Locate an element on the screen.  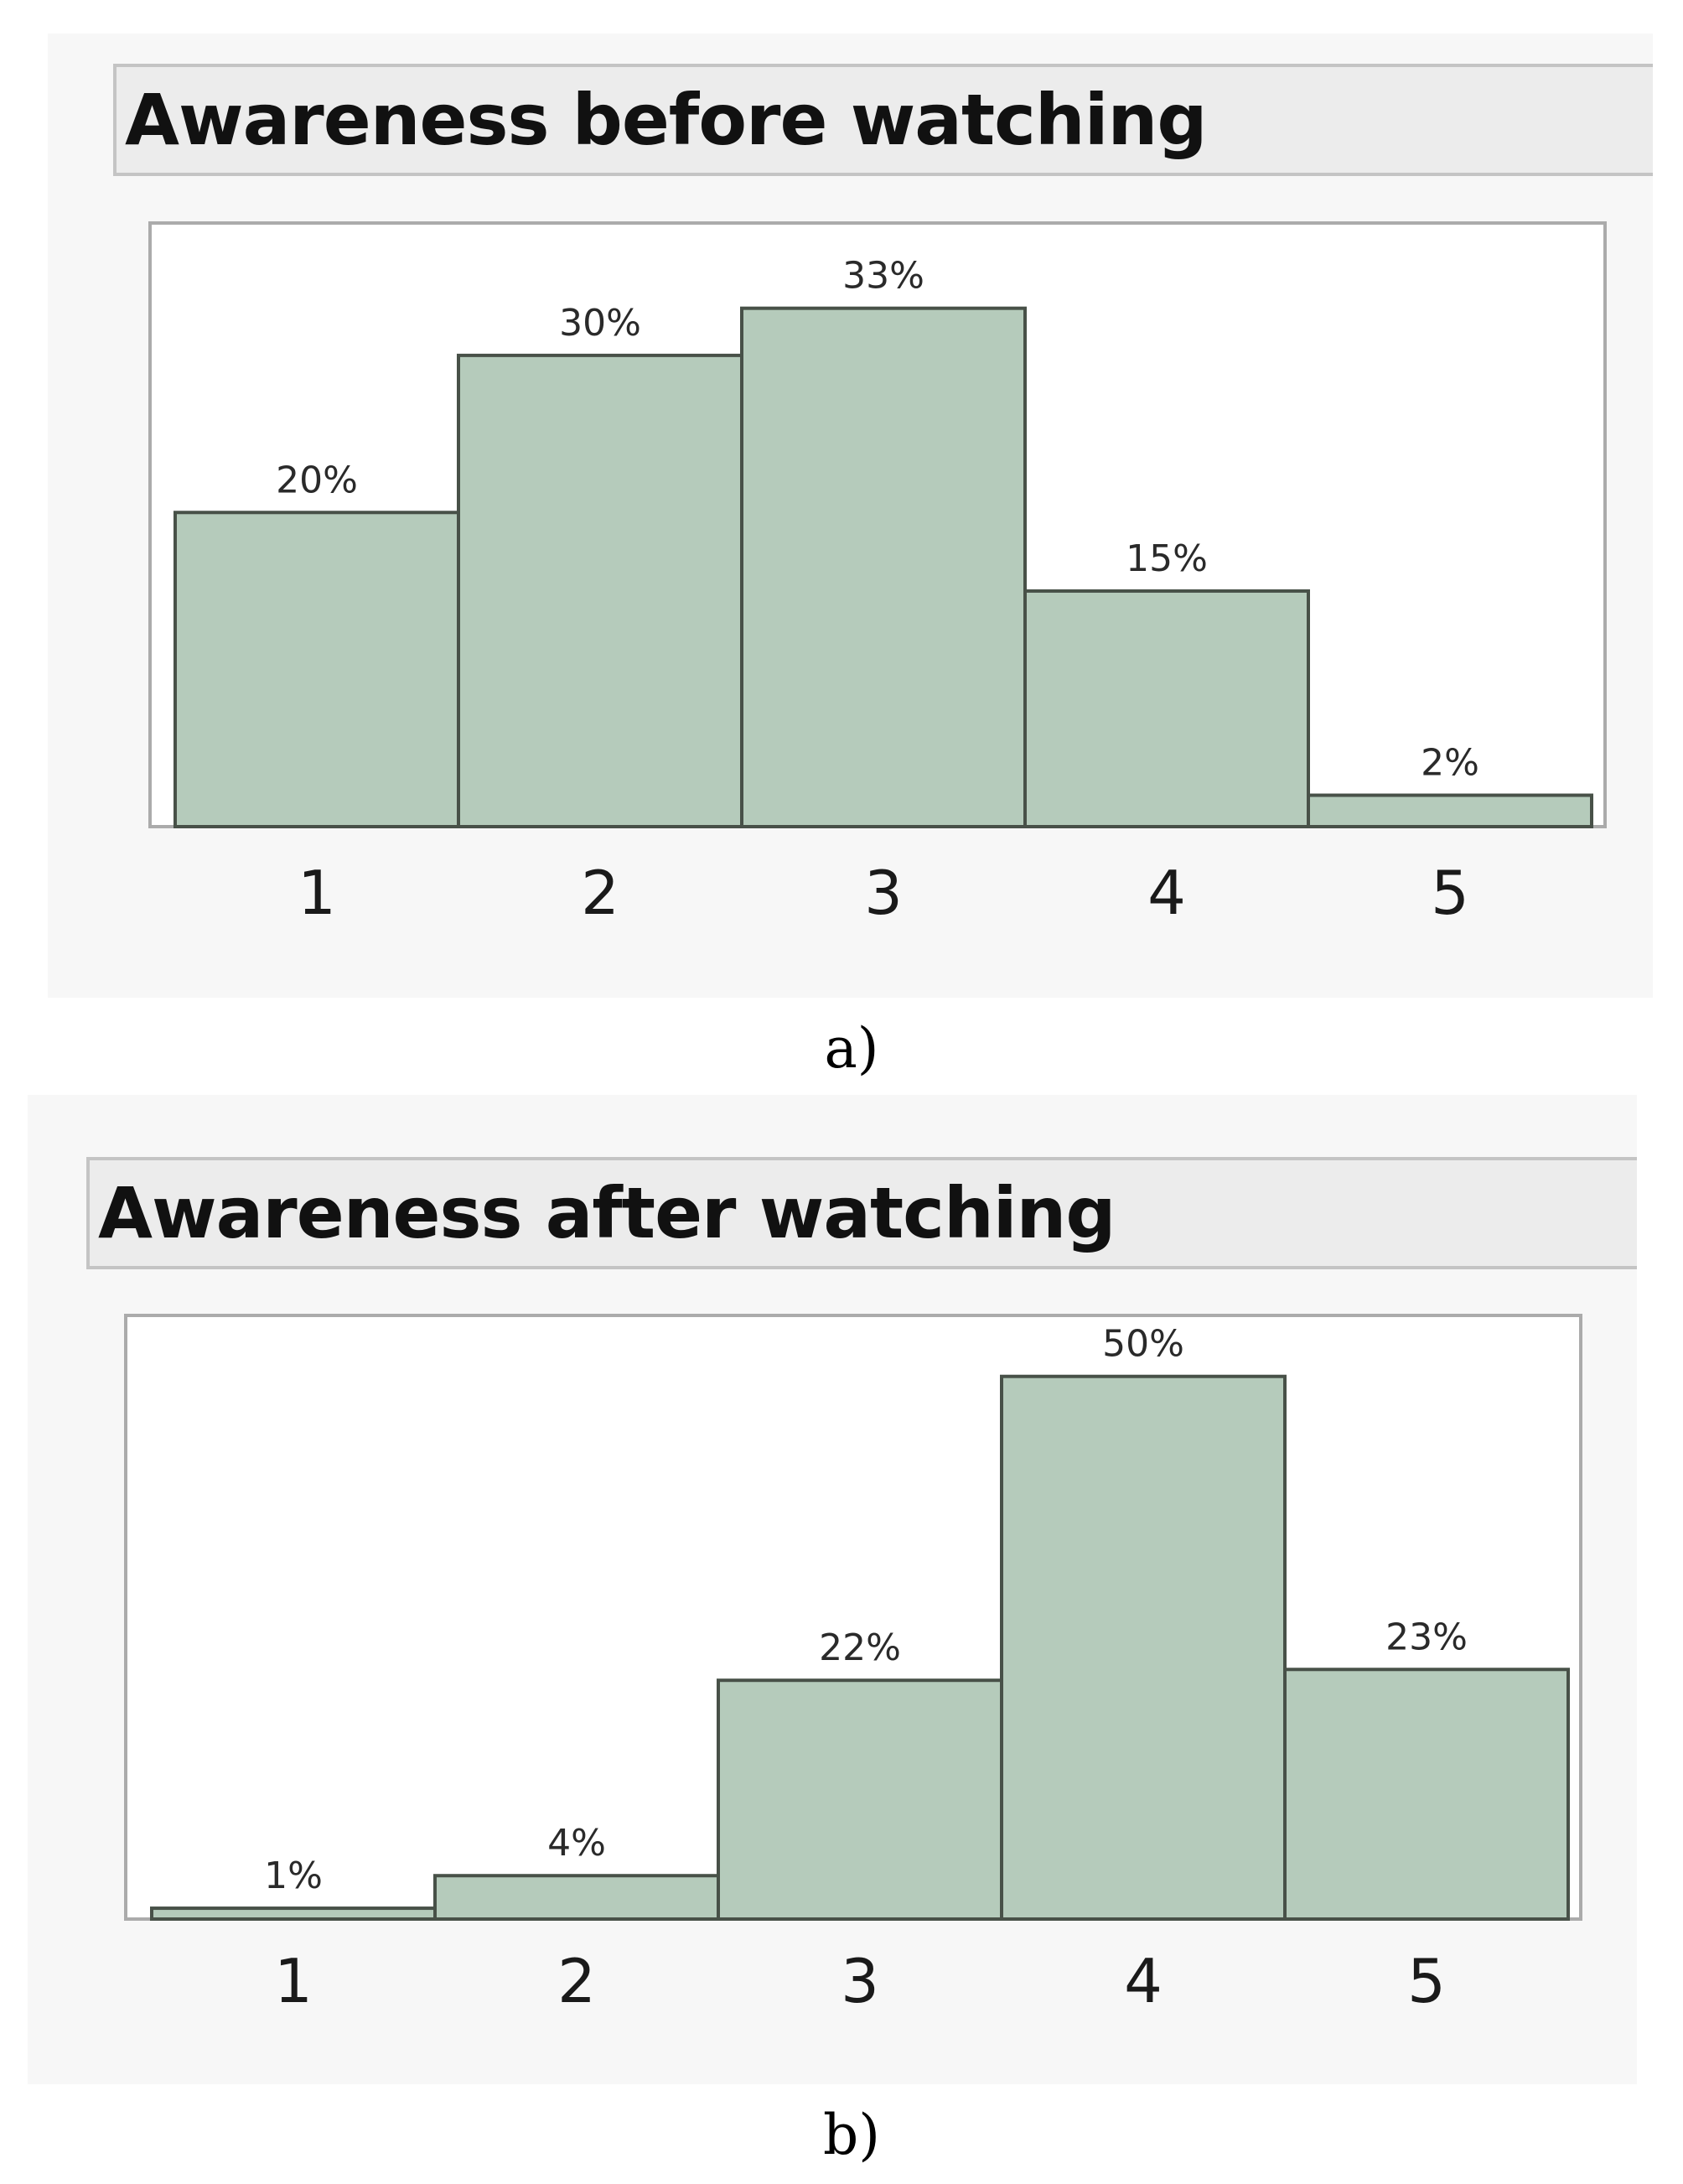
data-label-after-2: 4% is located at coordinates (577, 1844).